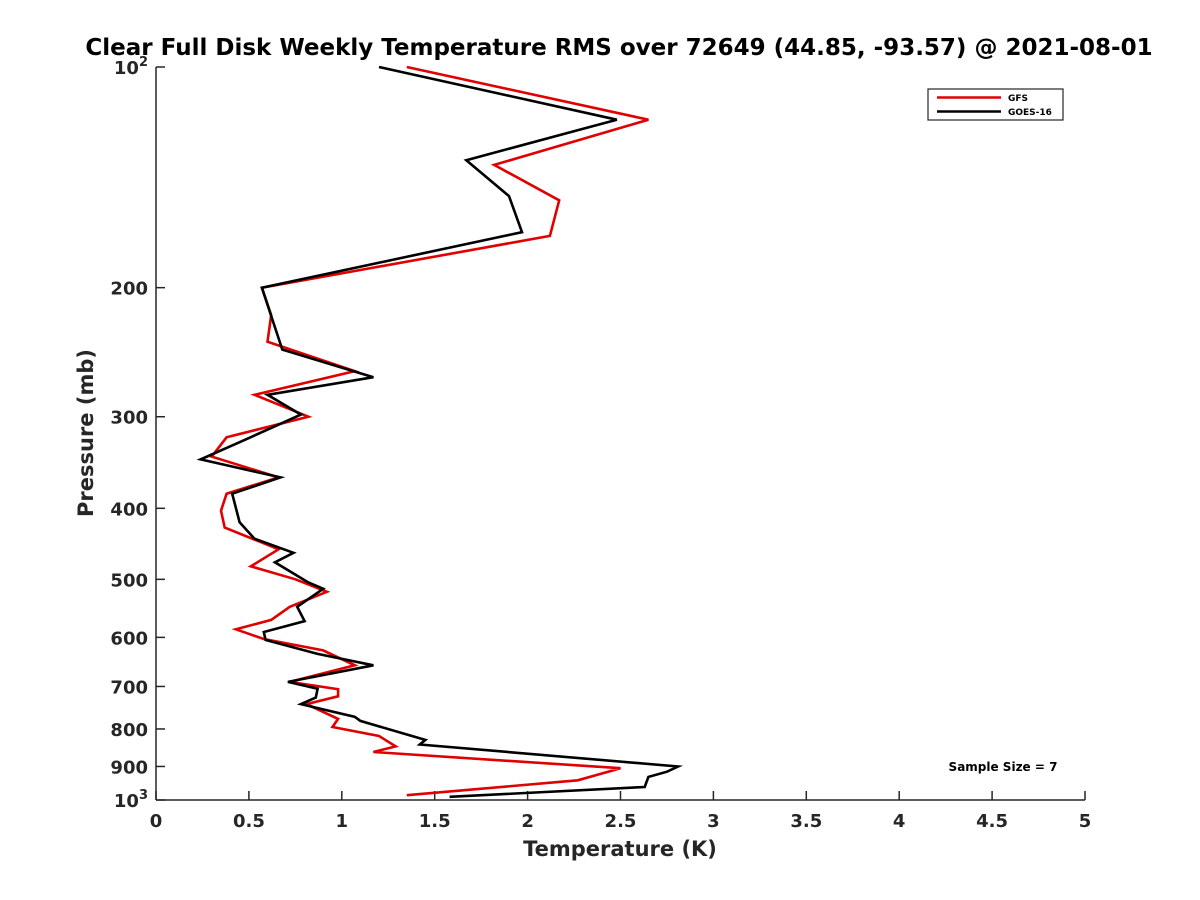 Image resolution: width=1200 pixels, height=900 pixels. I want to click on y-tick-label: 300, so click(129, 418).